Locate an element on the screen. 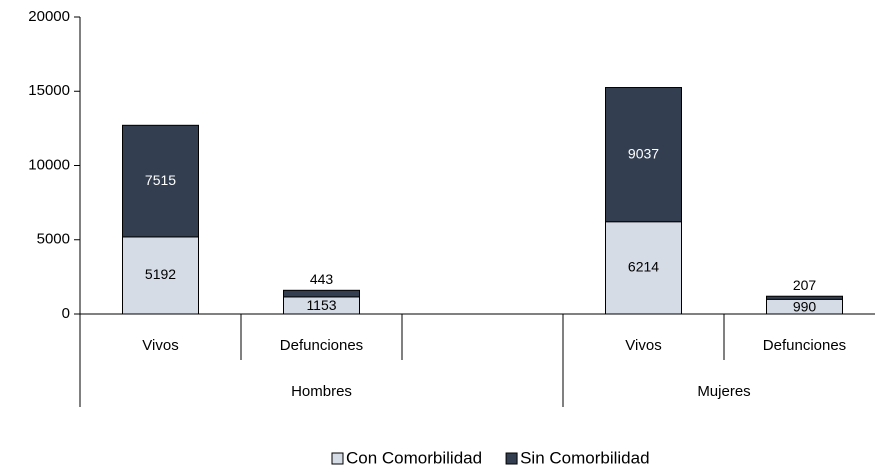  data-label: 990 is located at coordinates (805, 306).